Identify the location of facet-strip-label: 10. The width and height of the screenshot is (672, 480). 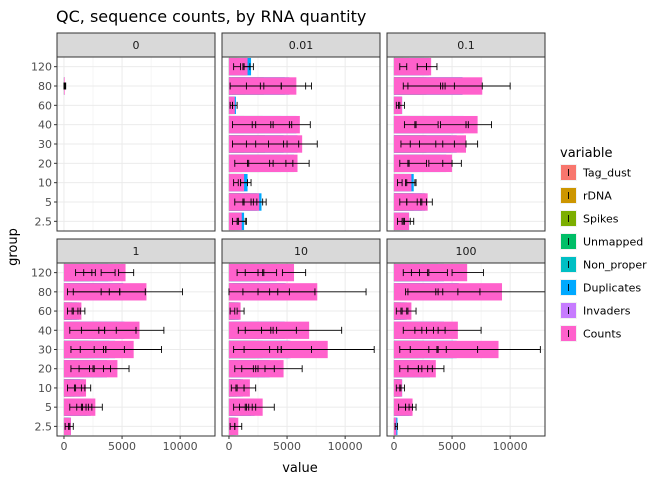
(301, 251).